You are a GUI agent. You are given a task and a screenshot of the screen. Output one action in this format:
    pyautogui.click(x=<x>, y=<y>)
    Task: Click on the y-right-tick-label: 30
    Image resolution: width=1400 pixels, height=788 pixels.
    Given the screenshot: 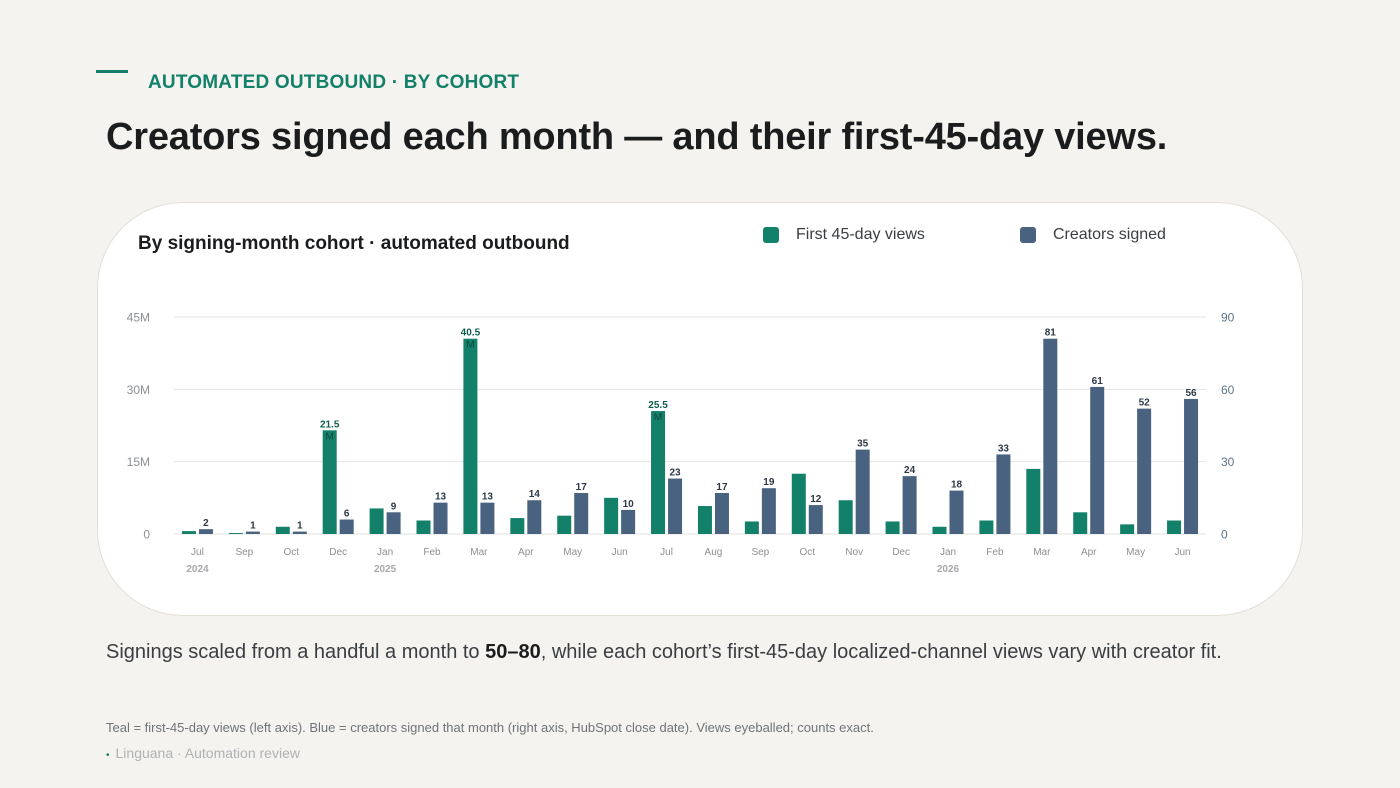 What is the action you would take?
    pyautogui.click(x=1228, y=462)
    